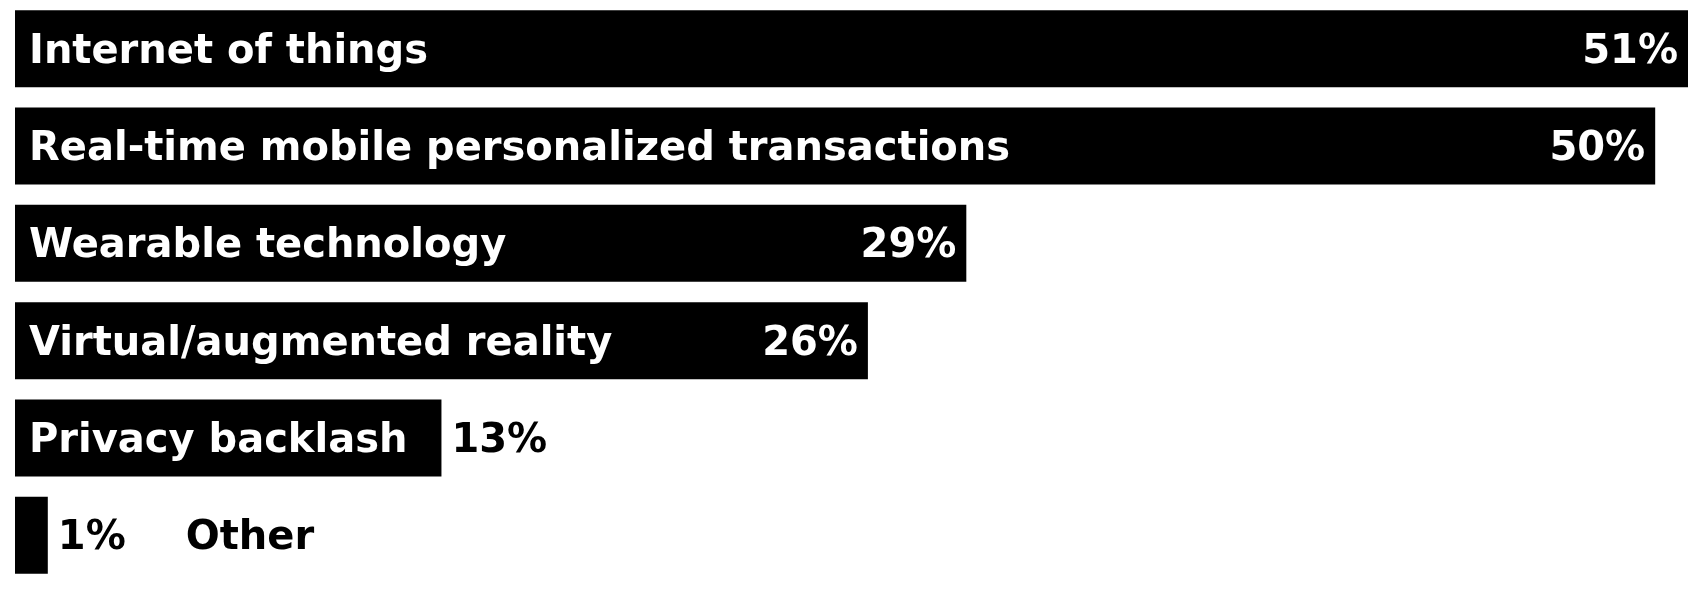 The height and width of the screenshot is (594, 1688). I want to click on y-tick-label: Internet of things, so click(229, 48).